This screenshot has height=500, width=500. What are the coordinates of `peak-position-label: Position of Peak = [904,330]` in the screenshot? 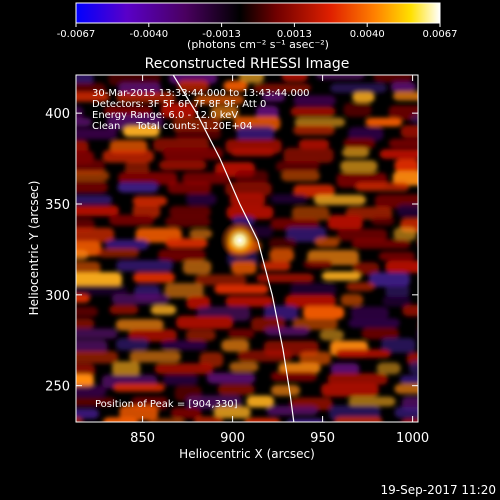 It's located at (166, 404).